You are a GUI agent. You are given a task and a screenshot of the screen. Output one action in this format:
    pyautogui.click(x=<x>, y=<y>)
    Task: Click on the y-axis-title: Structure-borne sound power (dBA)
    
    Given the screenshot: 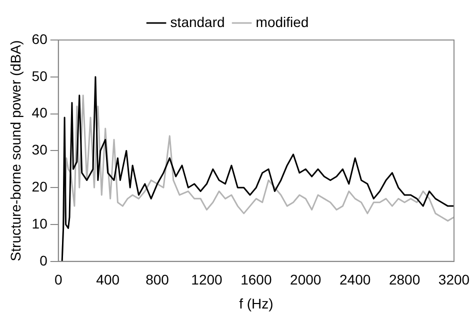 What is the action you would take?
    pyautogui.click(x=15, y=151)
    